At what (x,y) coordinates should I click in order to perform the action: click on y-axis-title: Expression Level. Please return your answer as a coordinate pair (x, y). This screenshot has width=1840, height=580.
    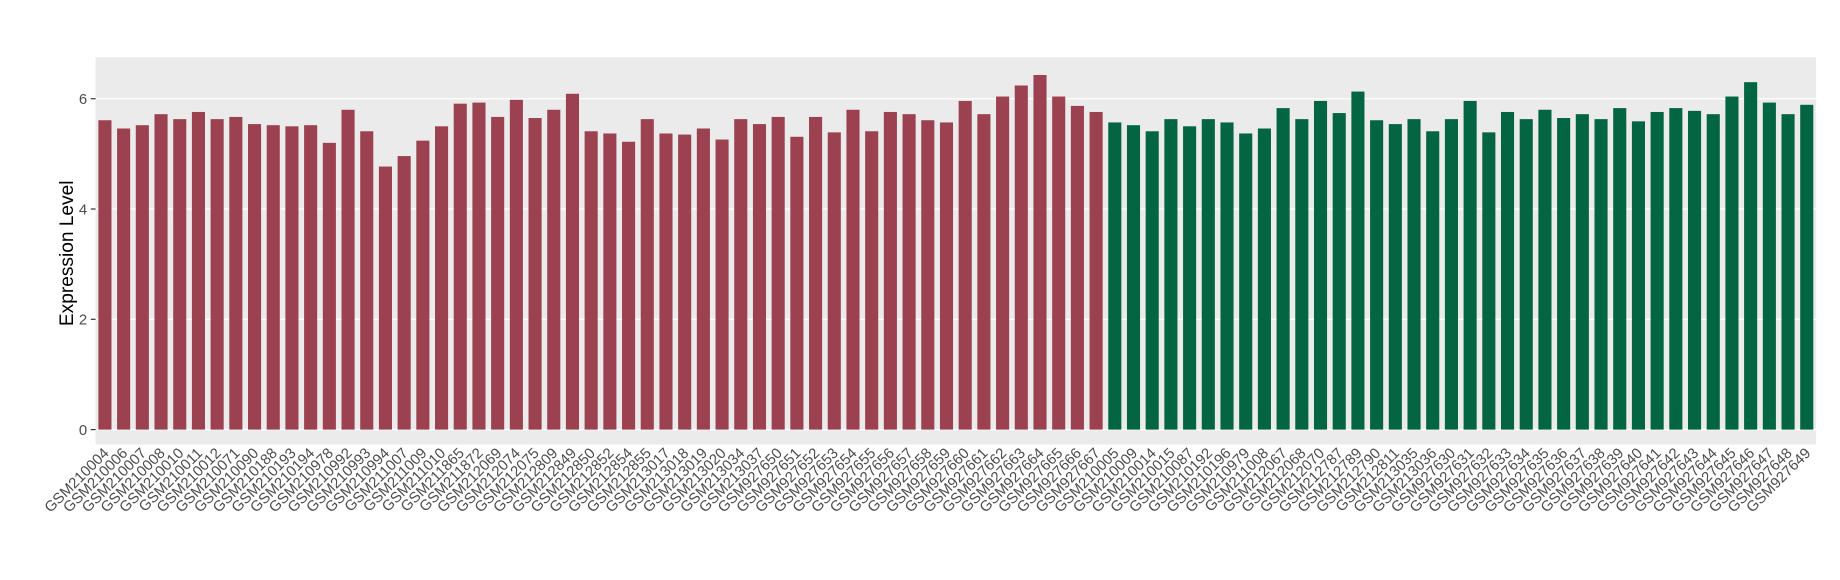
    Looking at the image, I should click on (67, 254).